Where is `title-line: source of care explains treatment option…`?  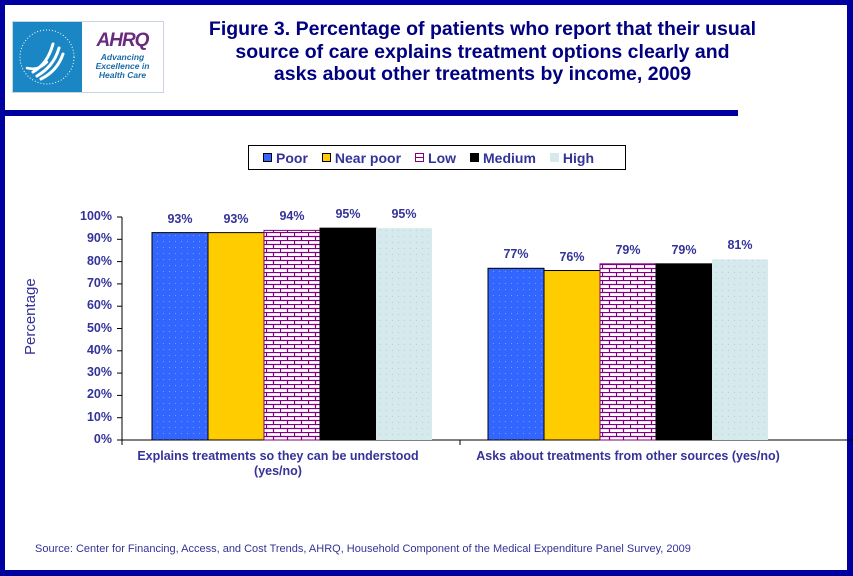 title-line: source of care explains treatment option… is located at coordinates (482, 51).